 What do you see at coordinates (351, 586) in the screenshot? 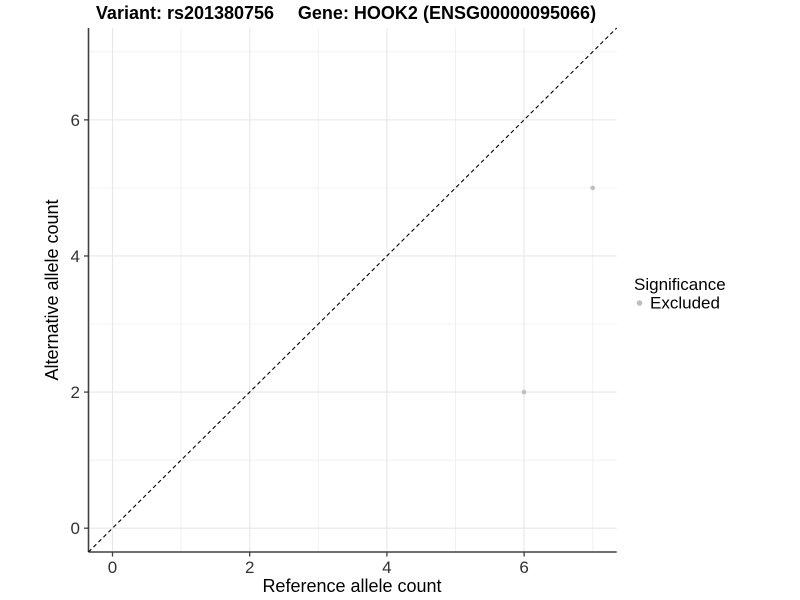
I see `x-axis-title: Reference allele count` at bounding box center [351, 586].